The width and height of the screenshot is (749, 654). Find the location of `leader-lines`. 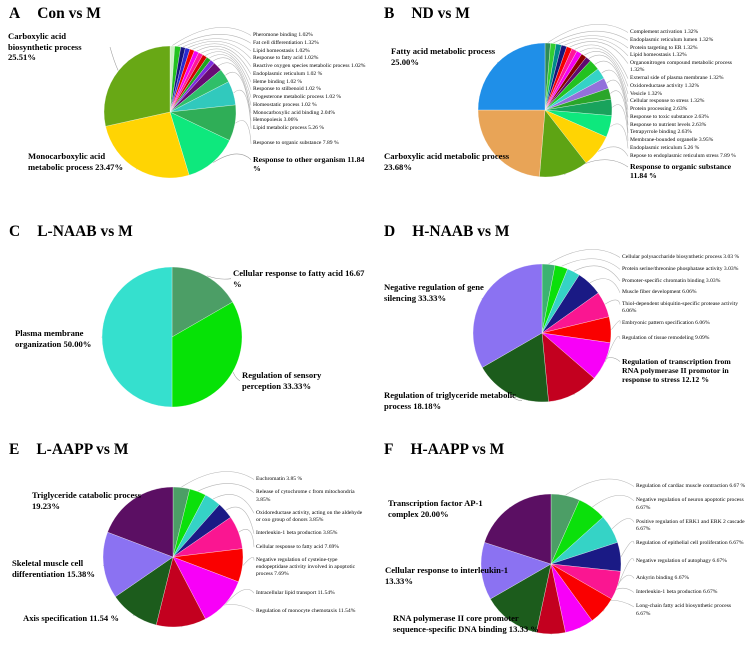

leader-lines is located at coordinates (180, 98).